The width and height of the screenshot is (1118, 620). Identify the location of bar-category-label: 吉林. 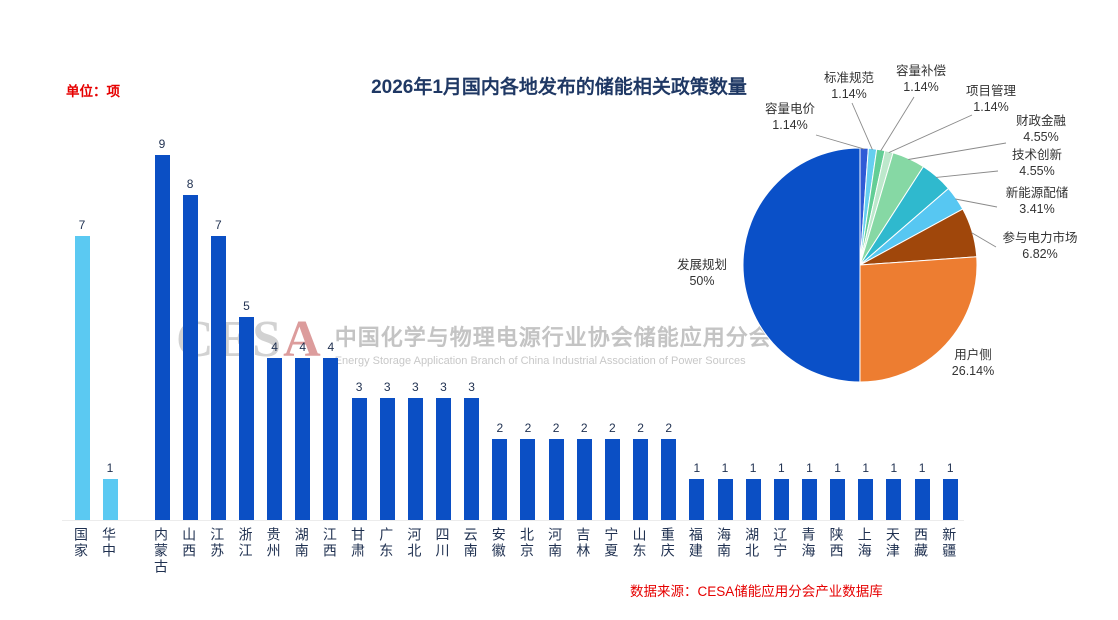
(583, 543).